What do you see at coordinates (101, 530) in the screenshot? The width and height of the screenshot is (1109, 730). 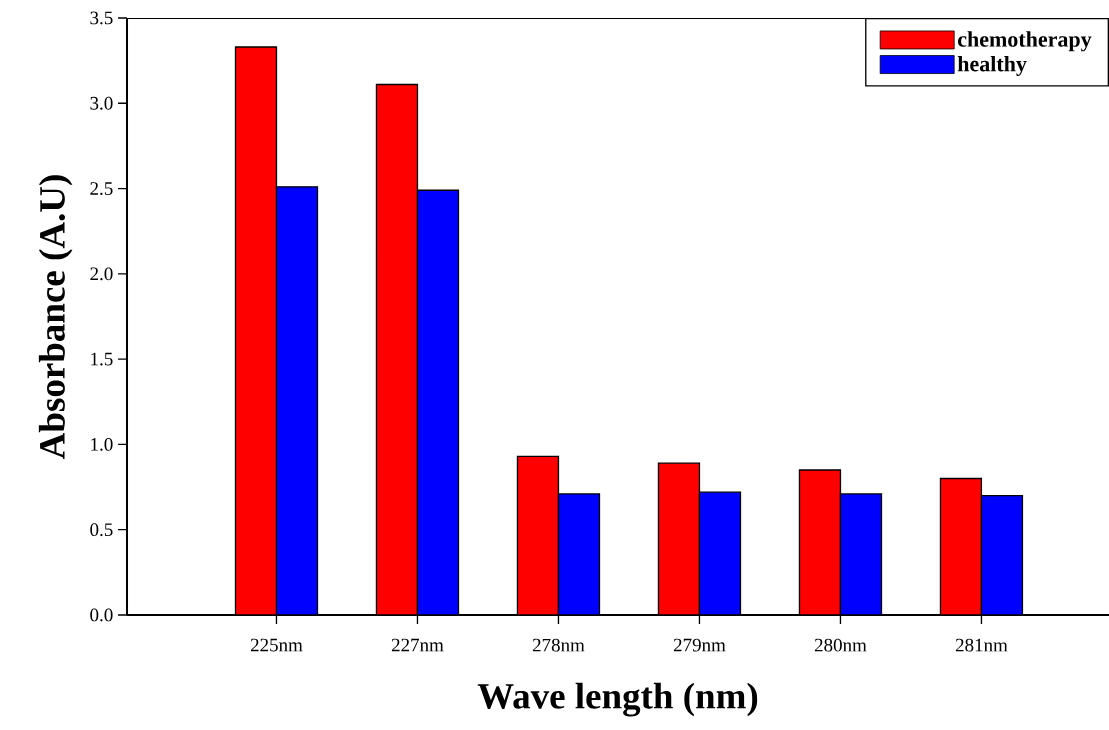 I see `y-tick-label: 0.5` at bounding box center [101, 530].